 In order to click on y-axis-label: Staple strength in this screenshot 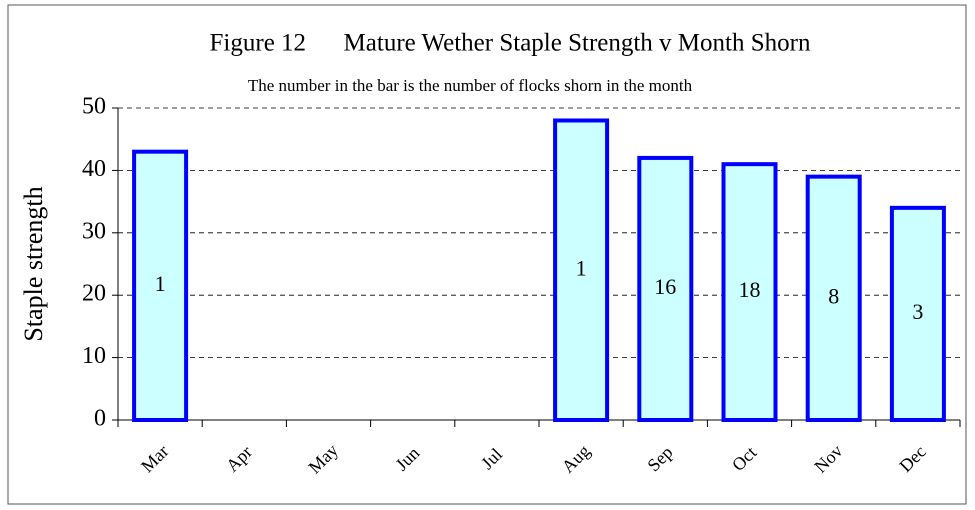, I will do `click(33, 263)`.